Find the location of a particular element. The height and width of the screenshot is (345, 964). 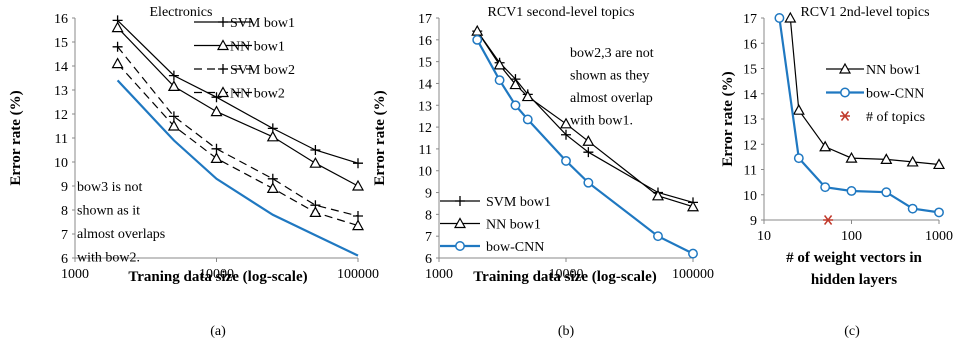

x-tick-label: 10 is located at coordinates (764, 236).